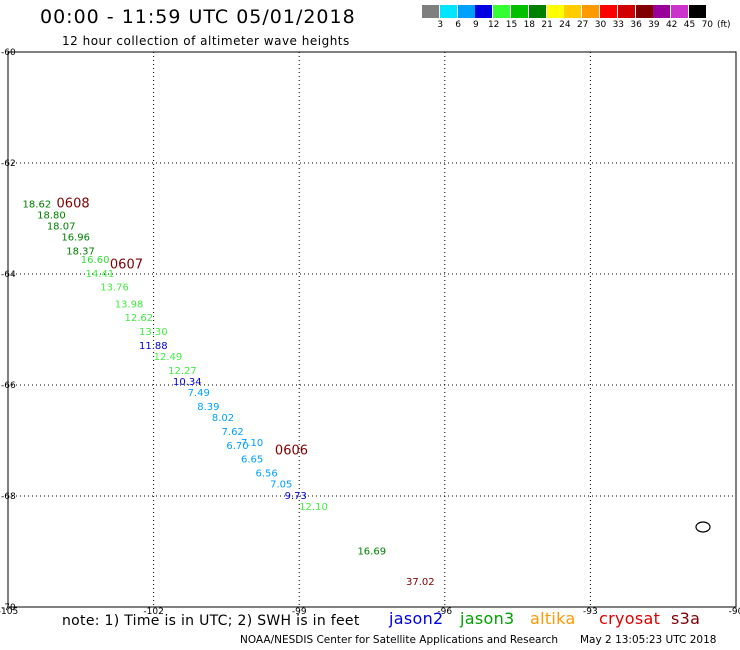 The image size is (740, 650). I want to click on wave-height-point: 11.88, so click(153, 346).